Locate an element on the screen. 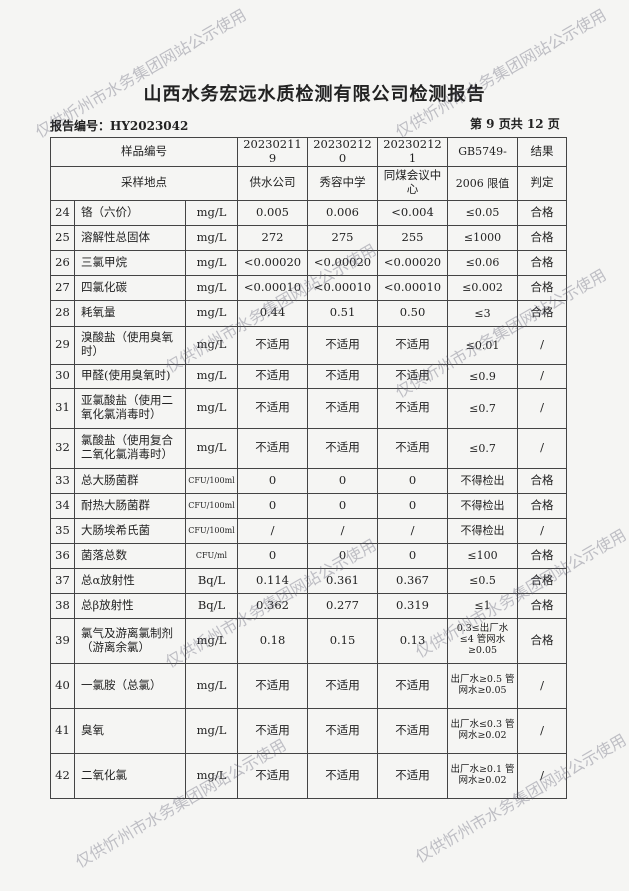 Image resolution: width=629 pixels, height=891 pixels. value: 0.44 is located at coordinates (272, 313).